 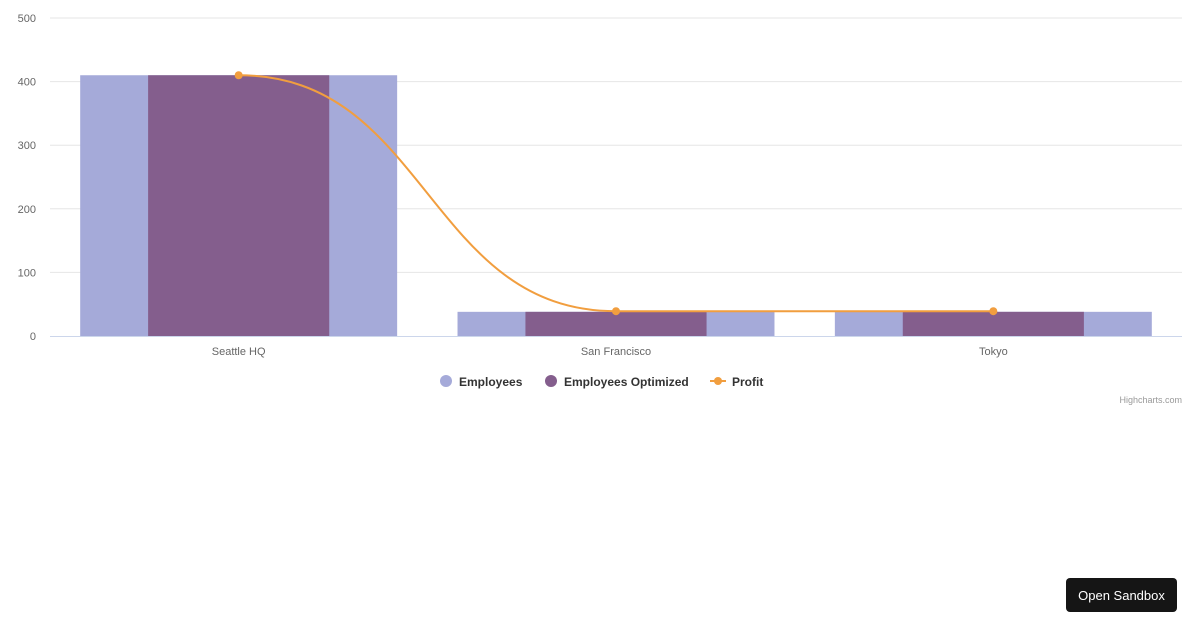 I want to click on y-tick-label: 0, so click(x=33, y=337).